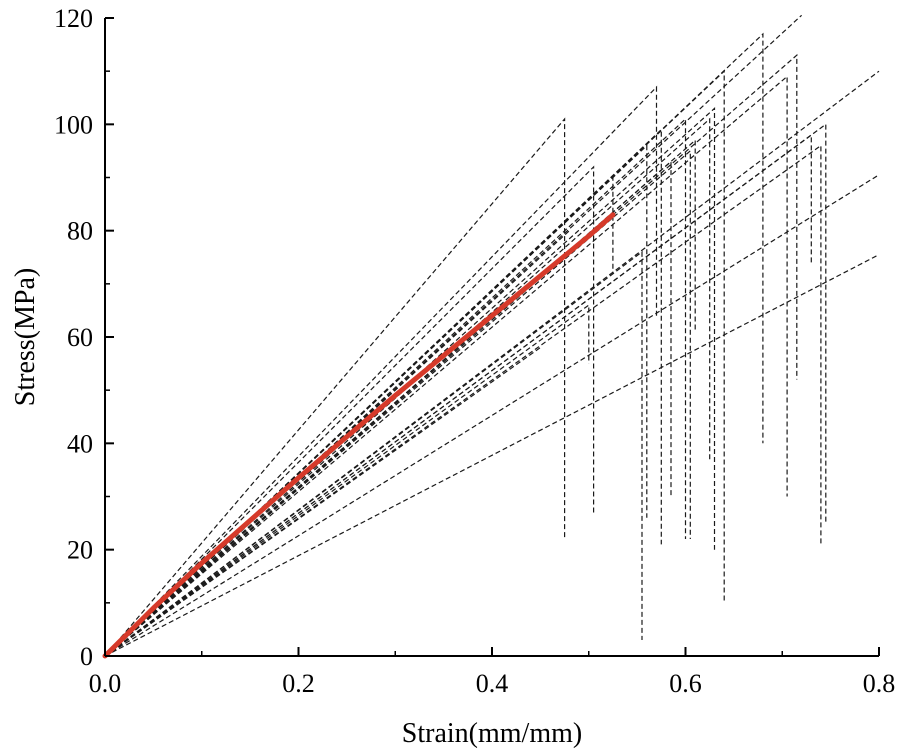 The image size is (900, 749). What do you see at coordinates (73, 18) in the screenshot?
I see `y-tick-label: 120` at bounding box center [73, 18].